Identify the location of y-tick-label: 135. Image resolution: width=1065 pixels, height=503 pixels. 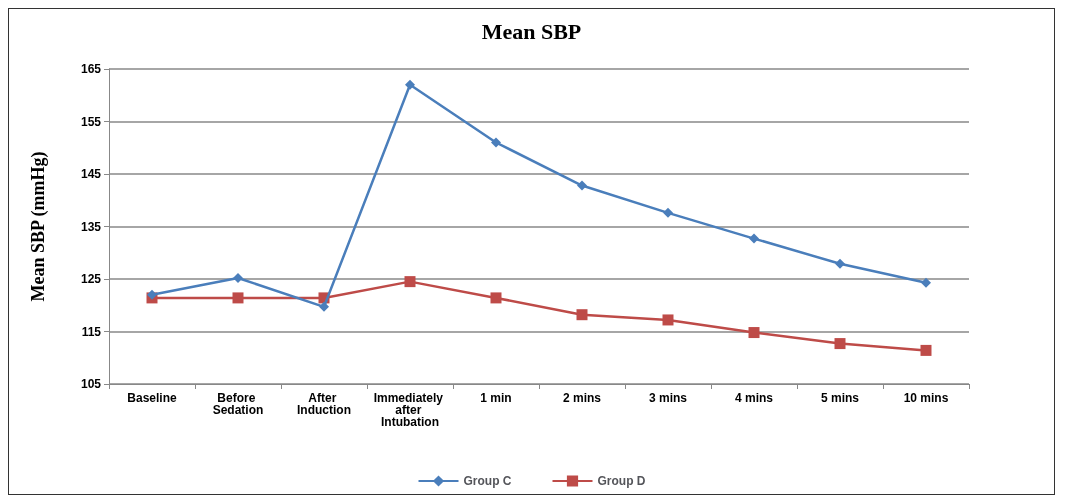
(91, 226).